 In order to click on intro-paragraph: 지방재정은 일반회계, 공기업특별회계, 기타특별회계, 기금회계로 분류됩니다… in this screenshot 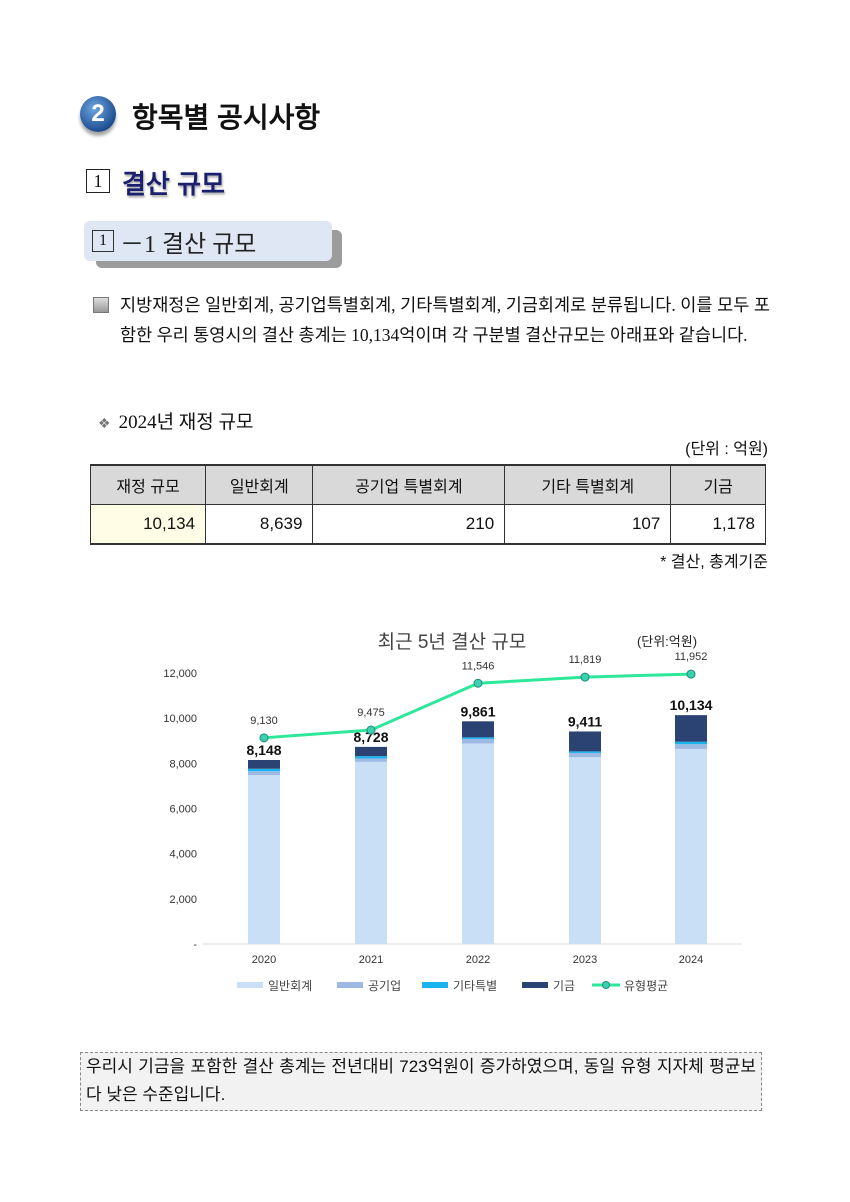, I will do `click(445, 320)`.